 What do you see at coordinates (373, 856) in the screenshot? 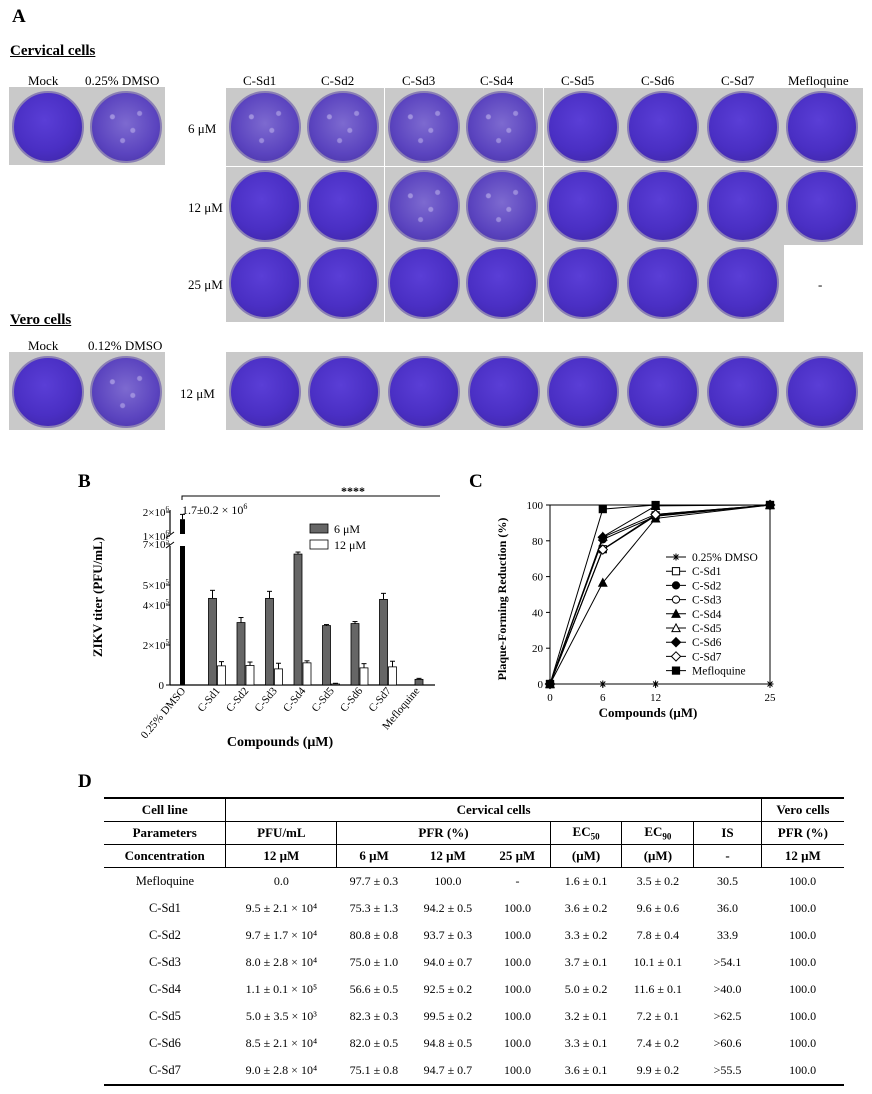
I see `th-subheader: 6 μM` at bounding box center [373, 856].